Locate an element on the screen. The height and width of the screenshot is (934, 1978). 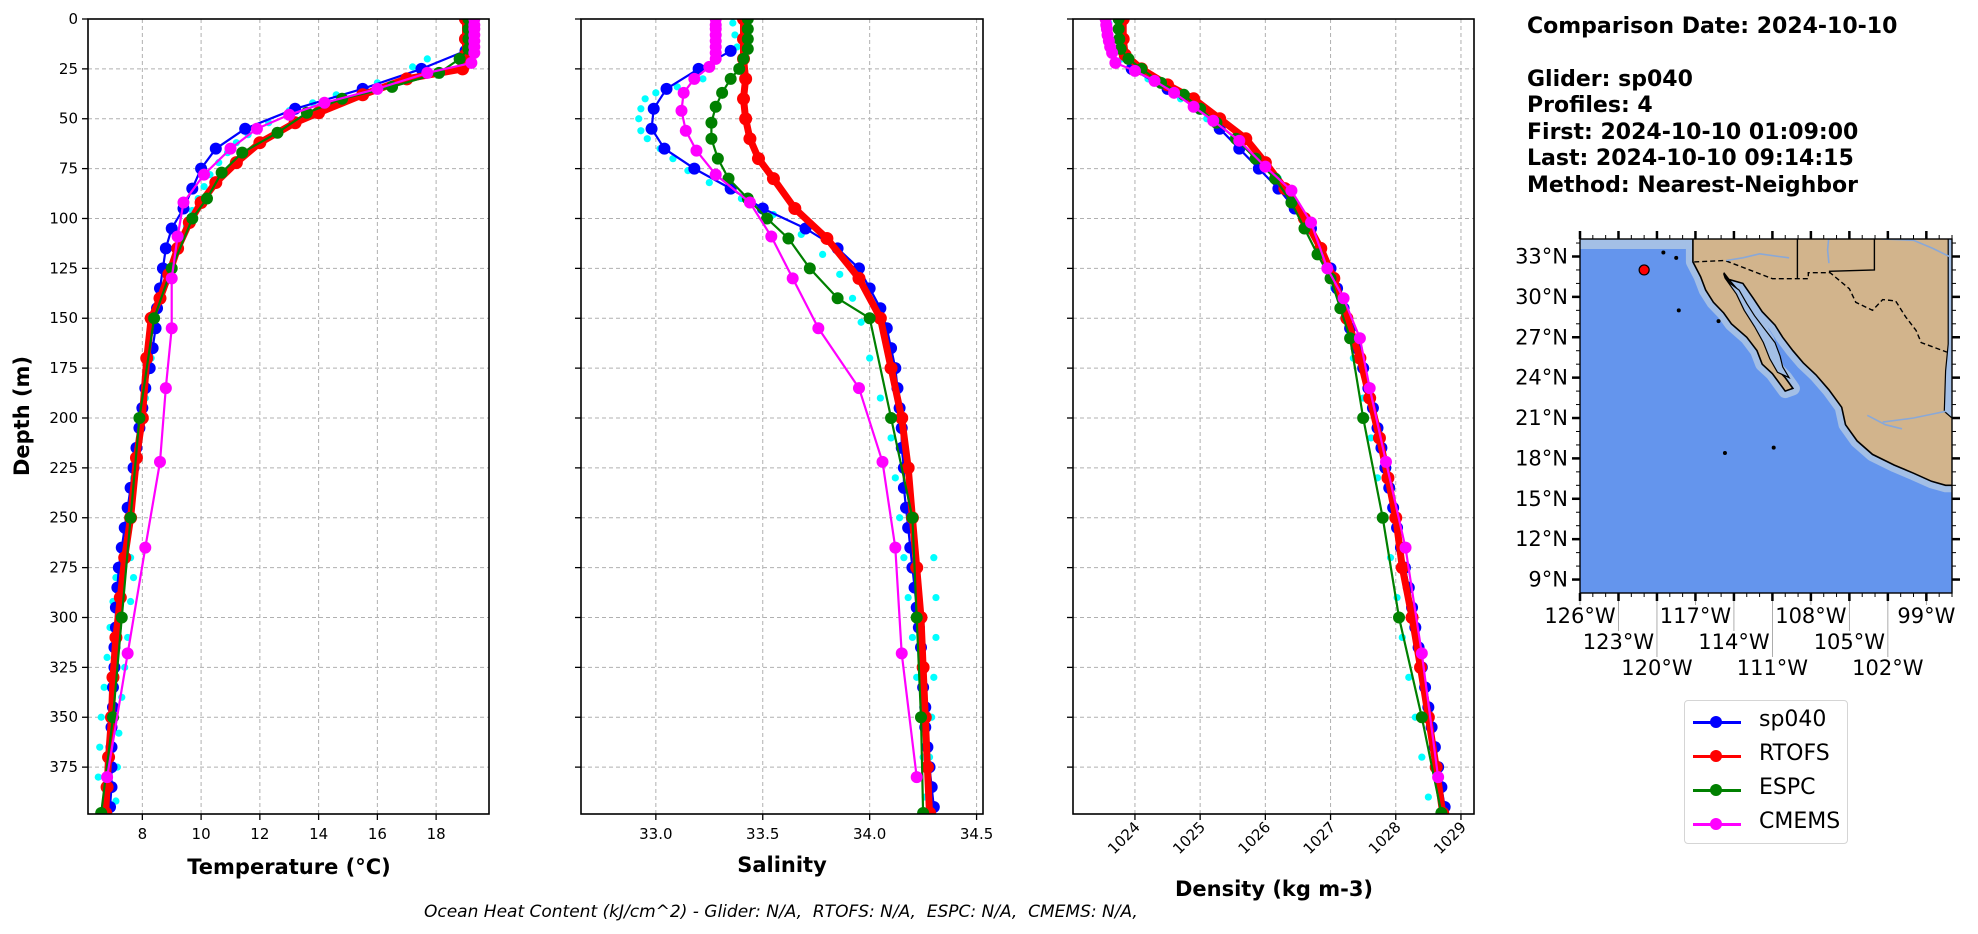
x-tick-label: 34.0 is located at coordinates (869, 834).